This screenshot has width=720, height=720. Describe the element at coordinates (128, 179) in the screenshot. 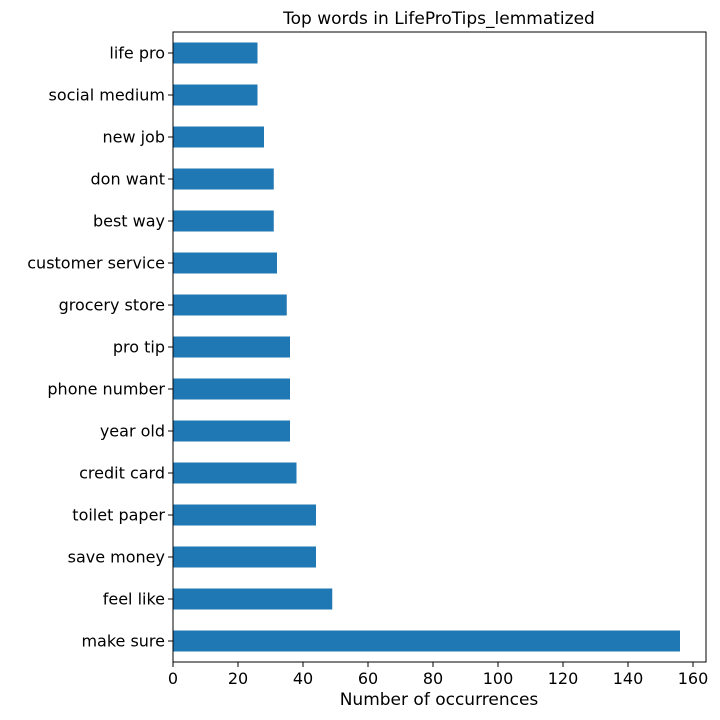

I see `y-tick-label: don want` at that location.